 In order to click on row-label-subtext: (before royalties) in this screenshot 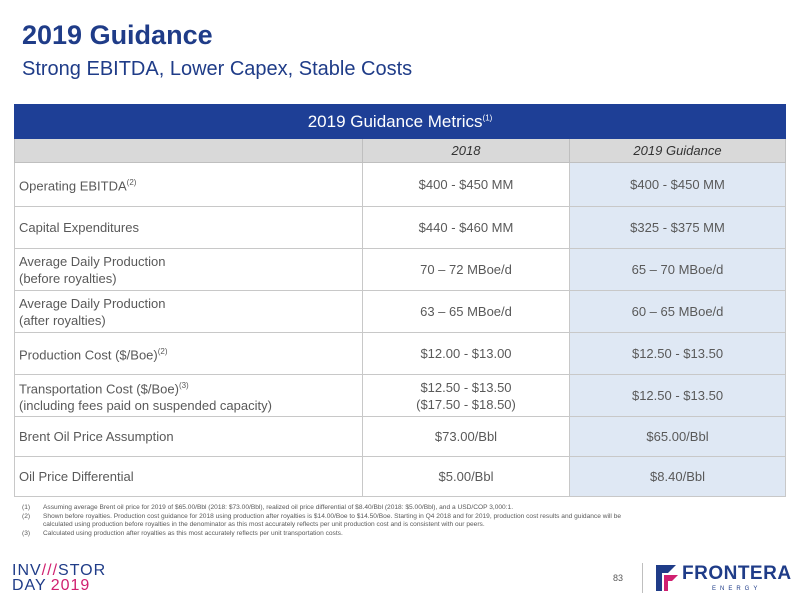, I will do `click(68, 278)`.